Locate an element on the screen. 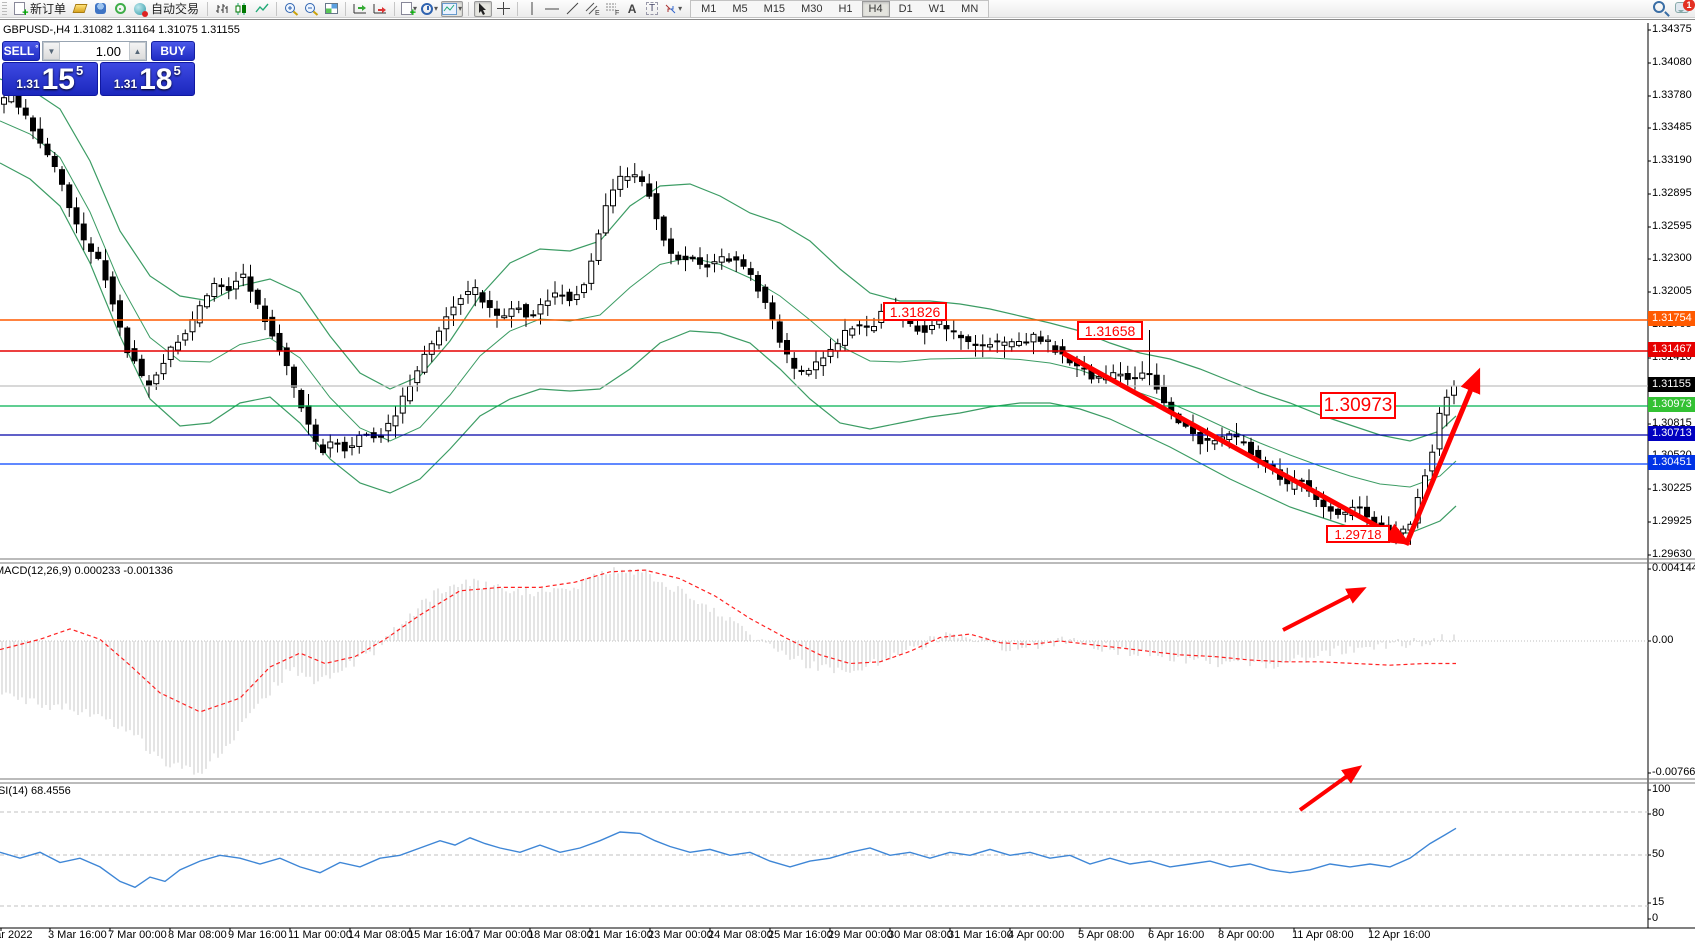 This screenshot has height=943, width=1695. price-tick-1.33190: 1.33190 is located at coordinates (1672, 160).